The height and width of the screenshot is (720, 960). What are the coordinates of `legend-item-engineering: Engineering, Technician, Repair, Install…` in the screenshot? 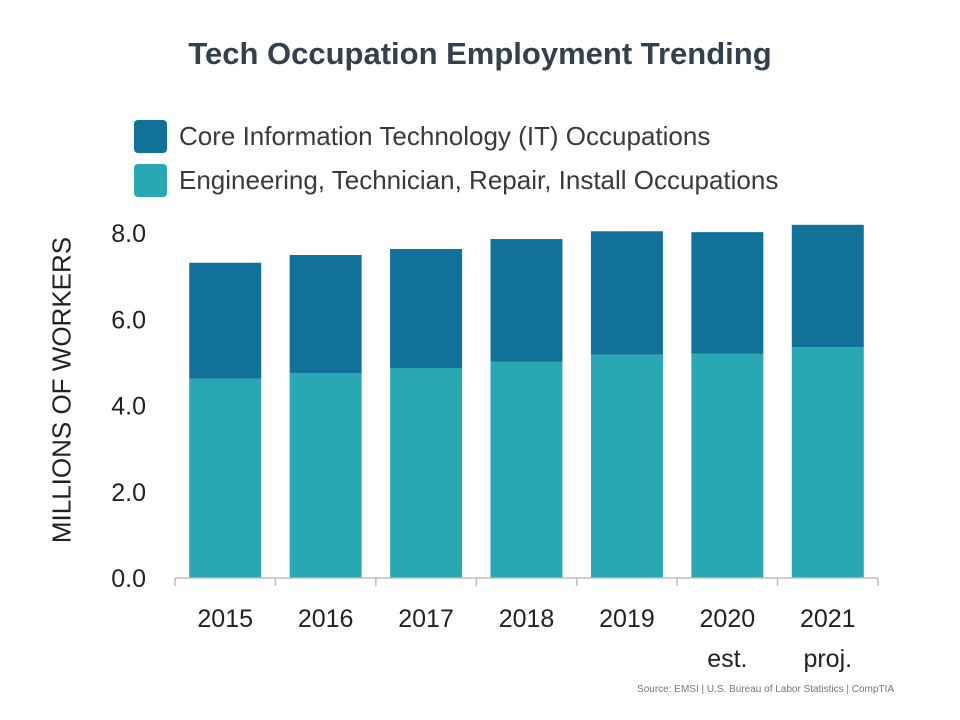 It's located at (456, 180).